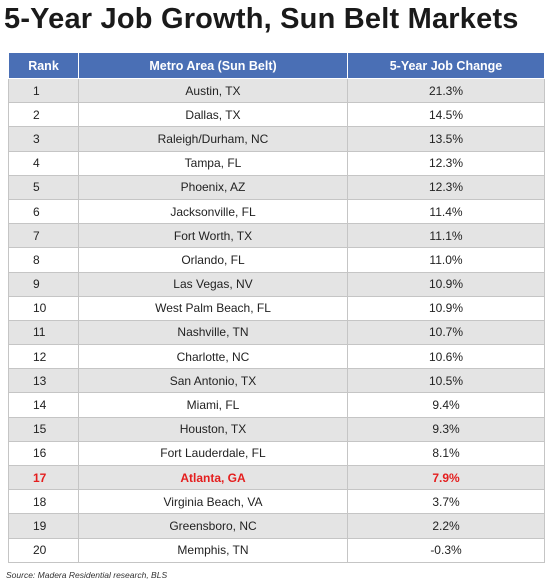 This screenshot has height=588, width=548. I want to click on table-row: 18 Virginia Beach, VA 3.7%, so click(276, 502).